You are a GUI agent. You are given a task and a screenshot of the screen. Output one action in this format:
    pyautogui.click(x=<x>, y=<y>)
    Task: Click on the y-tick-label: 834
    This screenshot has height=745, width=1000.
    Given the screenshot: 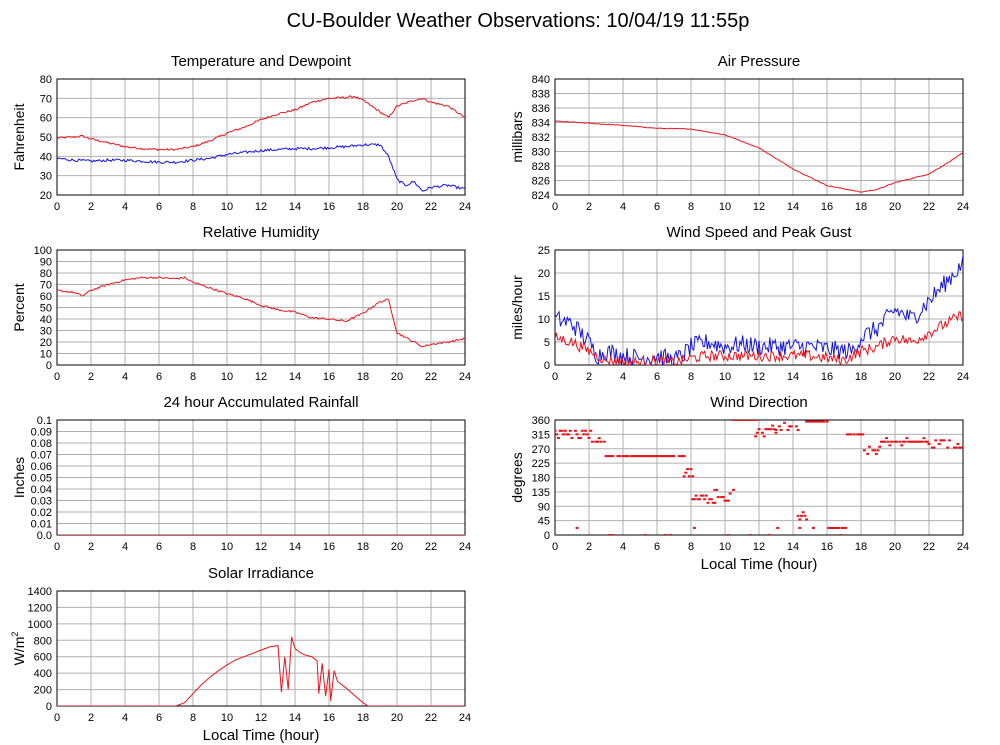 What is the action you would take?
    pyautogui.click(x=541, y=124)
    